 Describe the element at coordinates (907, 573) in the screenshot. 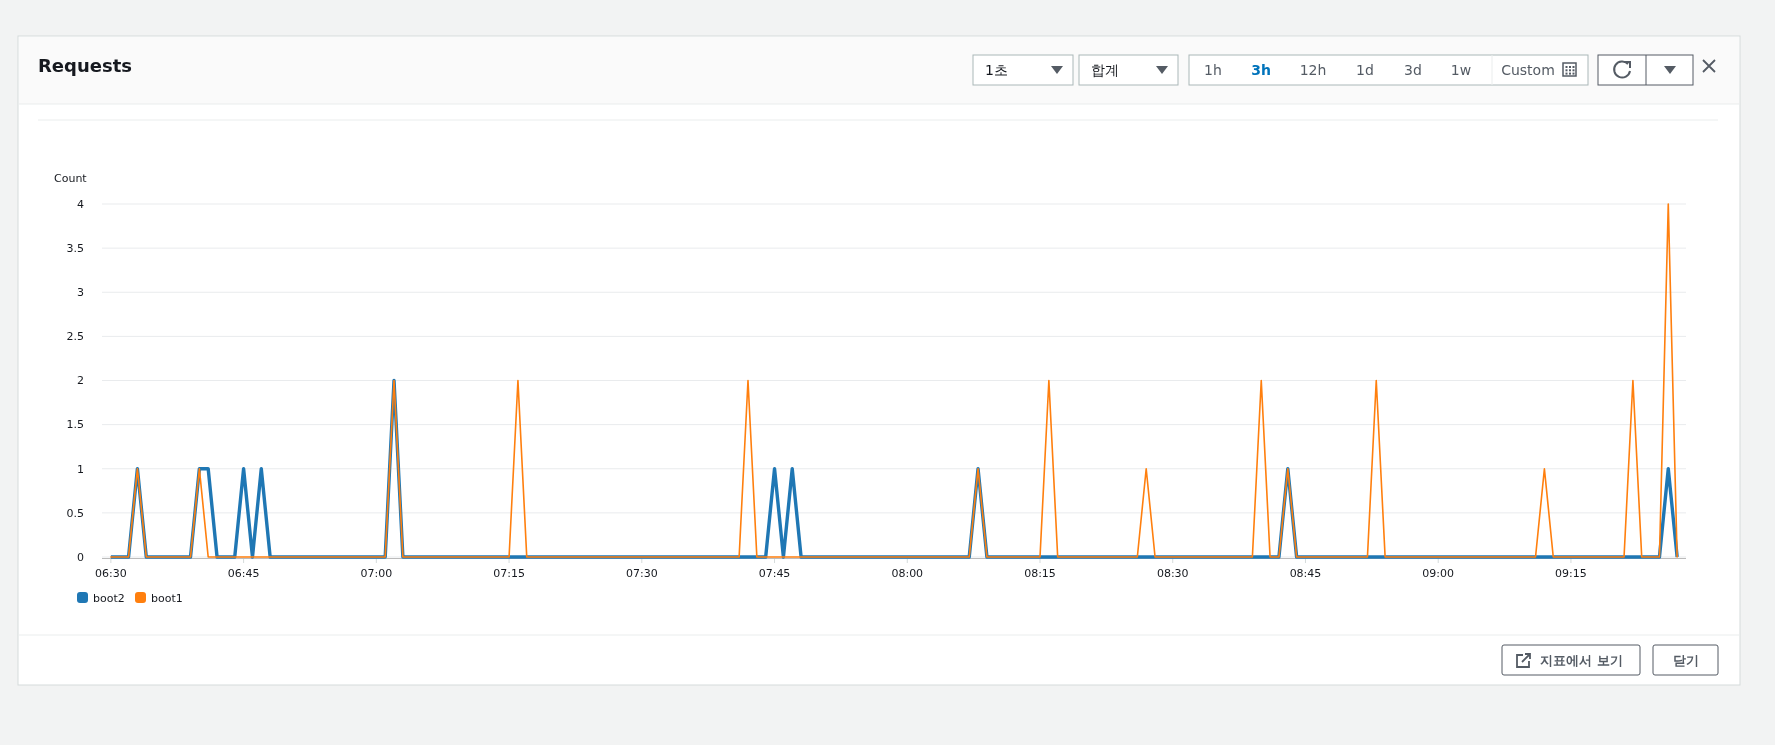

I see `x-tick-label: 08:00` at that location.